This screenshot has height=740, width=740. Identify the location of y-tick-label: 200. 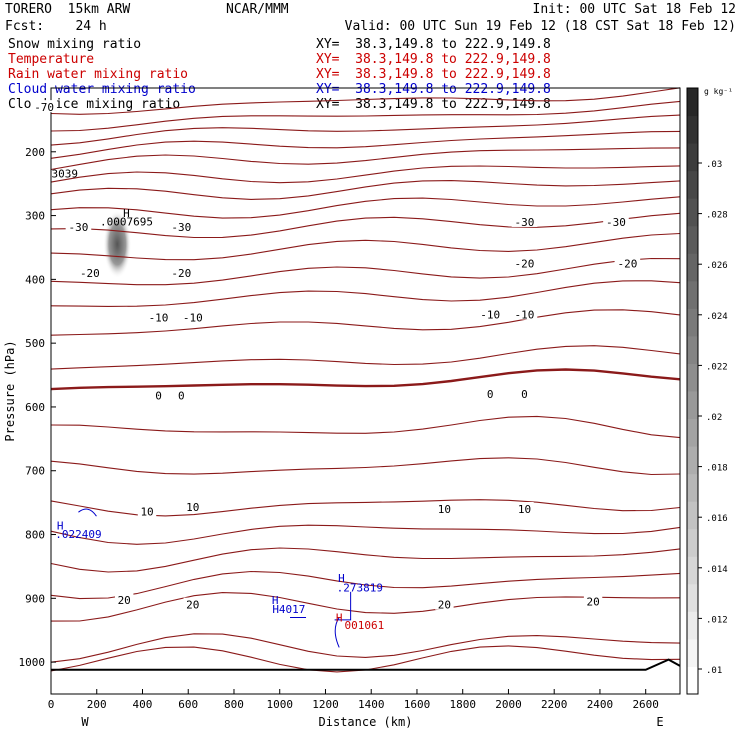
(35, 152).